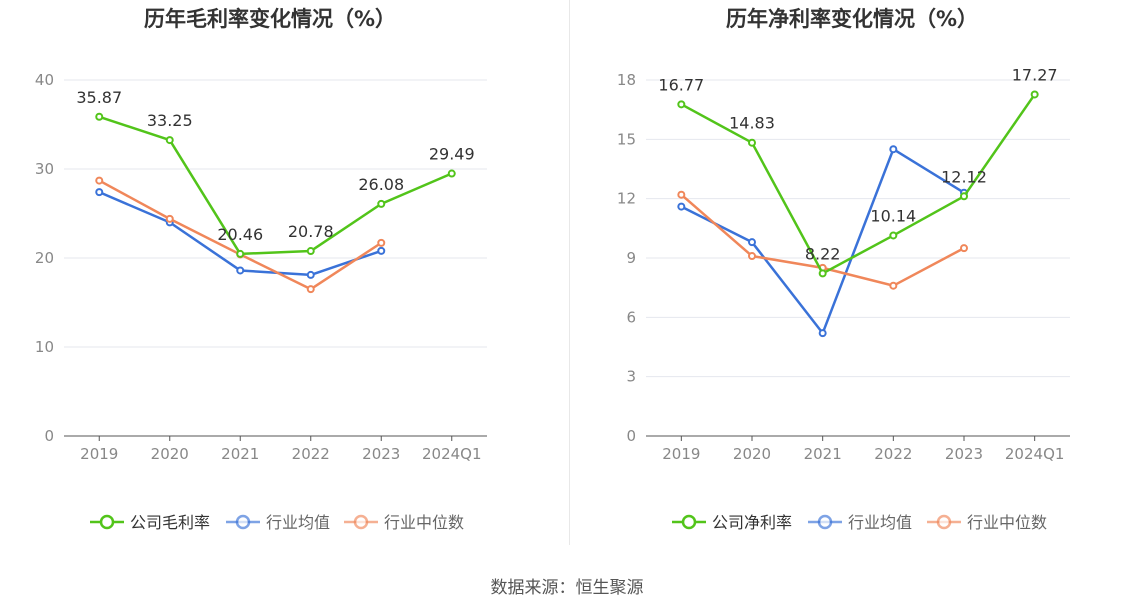 This screenshot has width=1134, height=612. Describe the element at coordinates (452, 154) in the screenshot. I see `data-label: 29.49` at that location.